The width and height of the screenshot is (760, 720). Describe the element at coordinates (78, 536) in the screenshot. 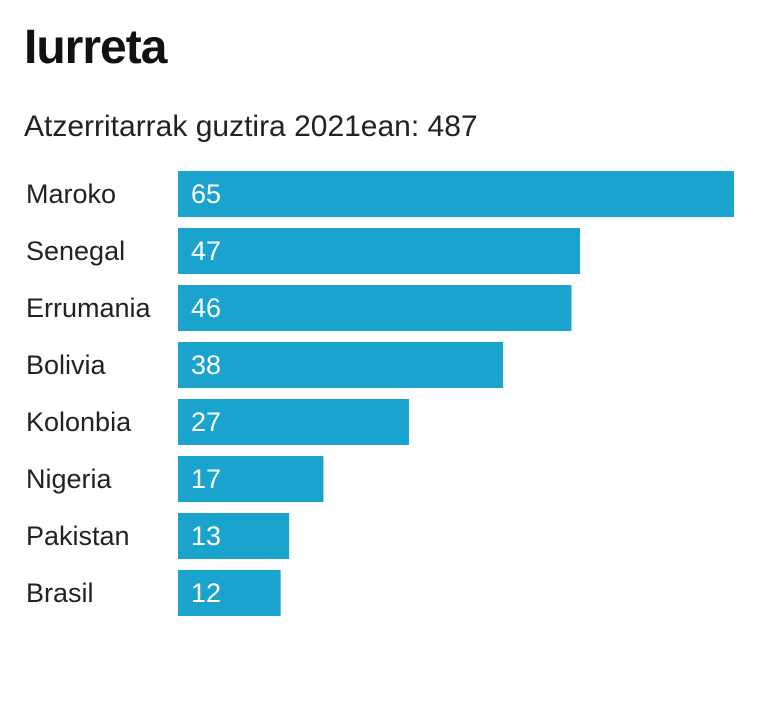

I see `category-label: Pakistan` at that location.